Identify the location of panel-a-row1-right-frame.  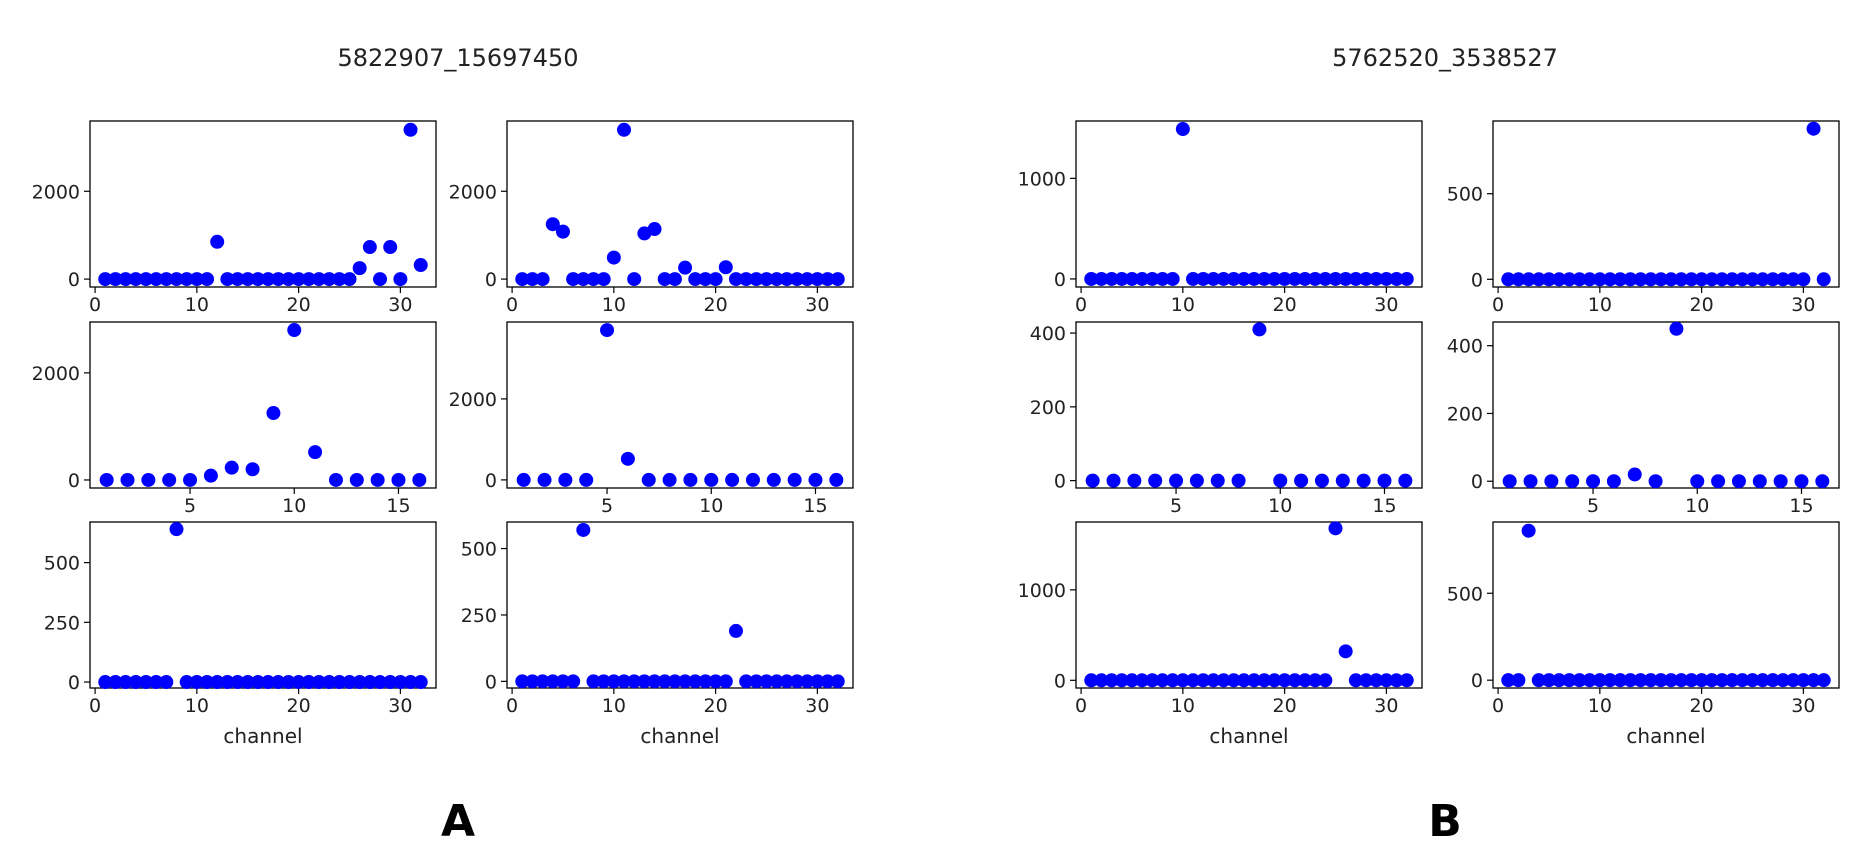
(680, 204).